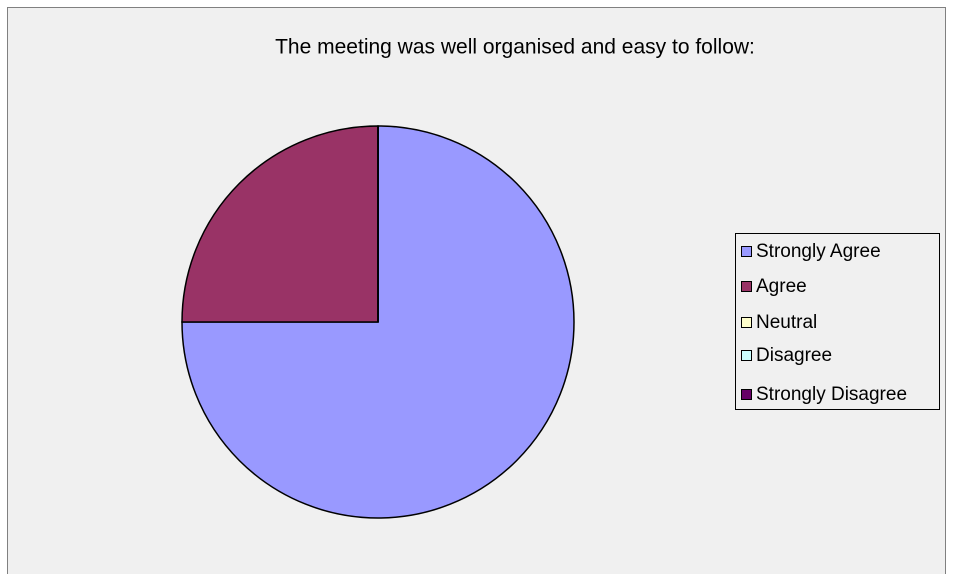 Image resolution: width=953 pixels, height=574 pixels. Describe the element at coordinates (818, 251) in the screenshot. I see `legend-label: Strongly Agree` at that location.